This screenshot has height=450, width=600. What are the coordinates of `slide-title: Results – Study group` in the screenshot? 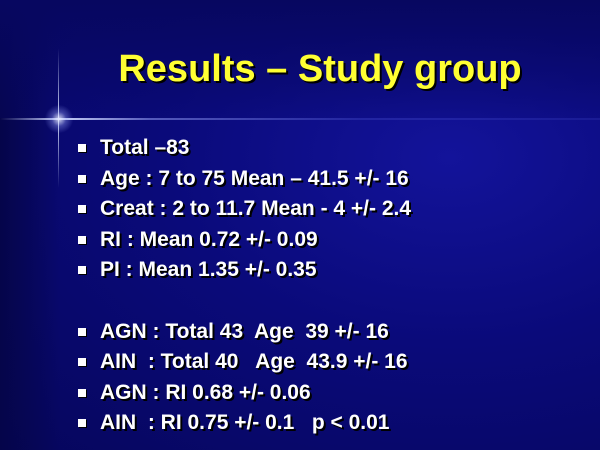 It's located at (320, 69).